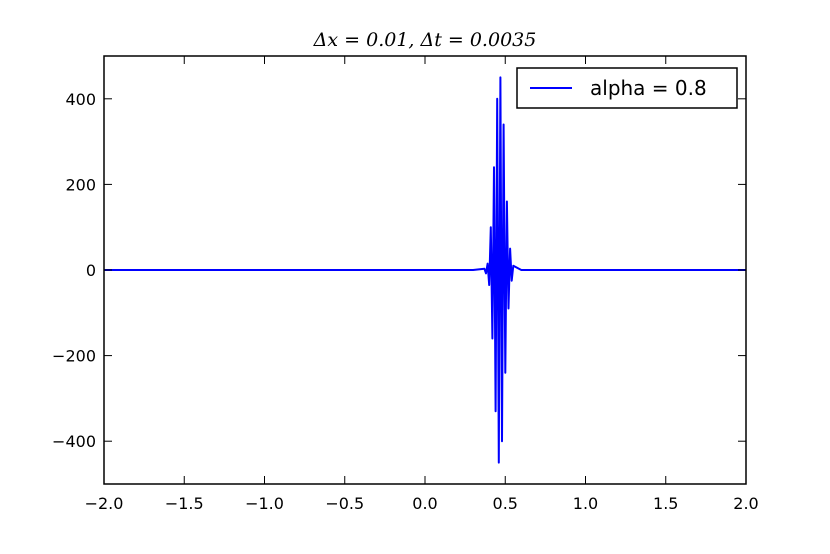 The height and width of the screenshot is (554, 830). Describe the element at coordinates (585, 503) in the screenshot. I see `x-tick-label: 1.0` at that location.